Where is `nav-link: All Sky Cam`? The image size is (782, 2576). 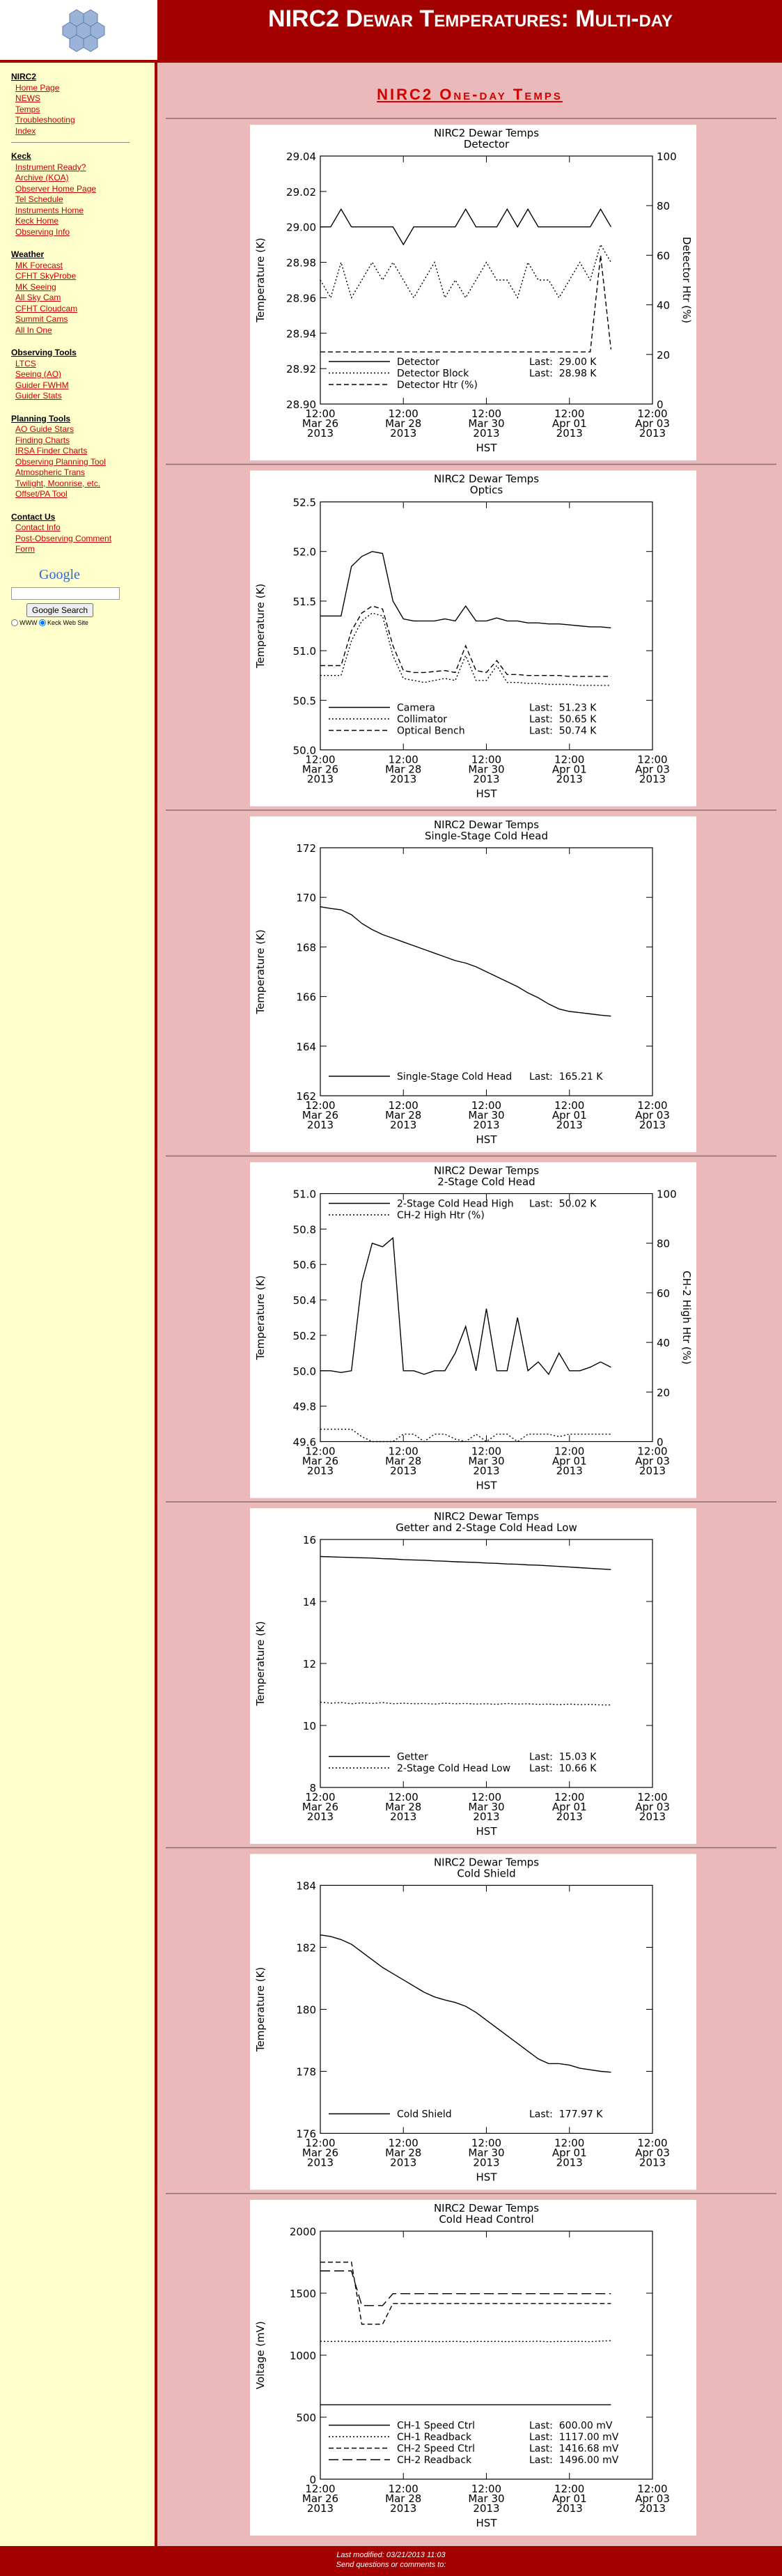
nav-link: All Sky Cam is located at coordinates (38, 297).